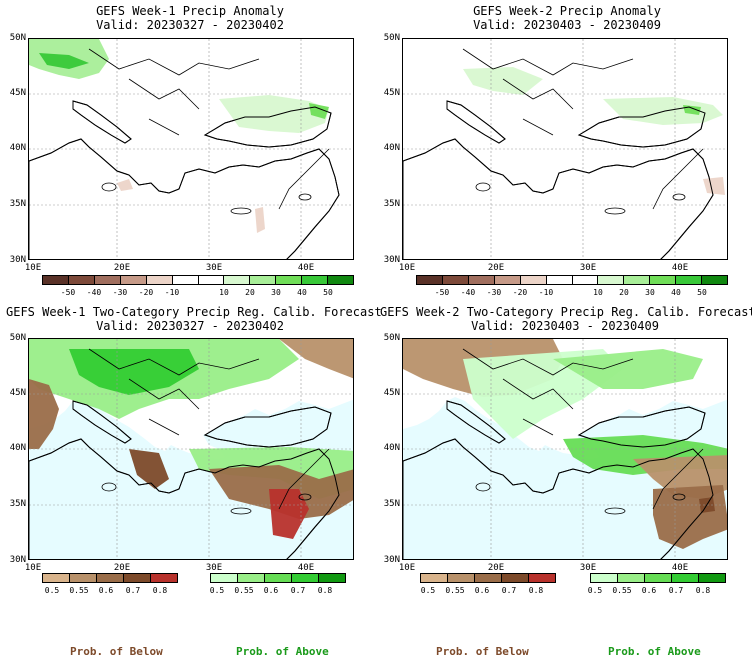 The image size is (752, 662). What do you see at coordinates (120, 292) in the screenshot?
I see `cbl1-label-2: -30` at bounding box center [120, 292].